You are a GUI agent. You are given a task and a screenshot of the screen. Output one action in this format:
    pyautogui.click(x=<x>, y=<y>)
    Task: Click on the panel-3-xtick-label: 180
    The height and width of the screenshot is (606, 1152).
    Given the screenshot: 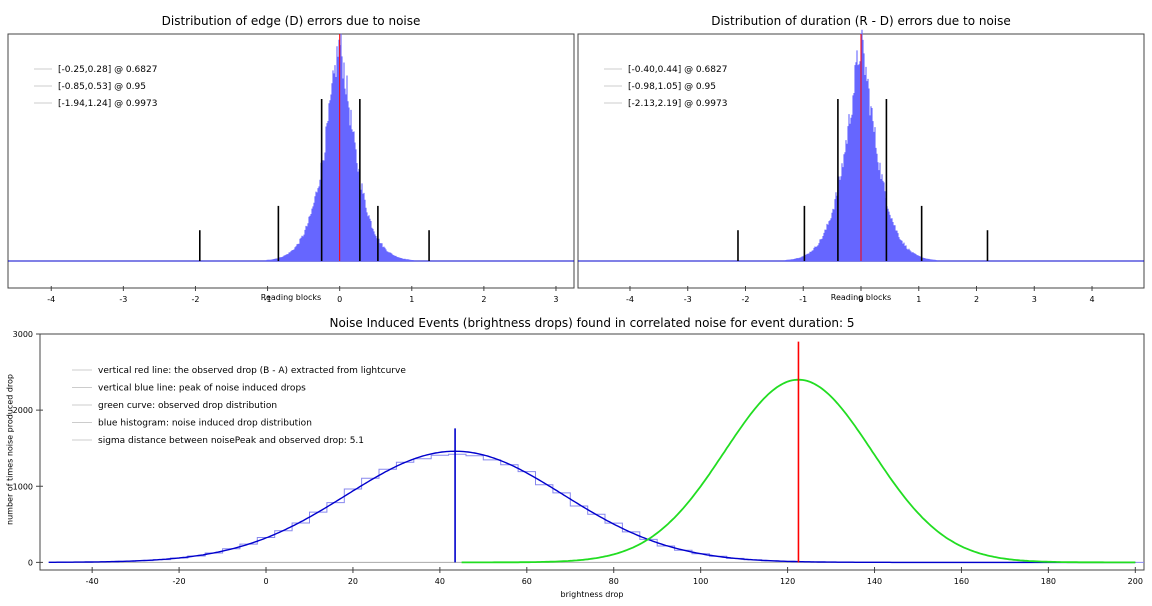 What is the action you would take?
    pyautogui.click(x=1048, y=581)
    